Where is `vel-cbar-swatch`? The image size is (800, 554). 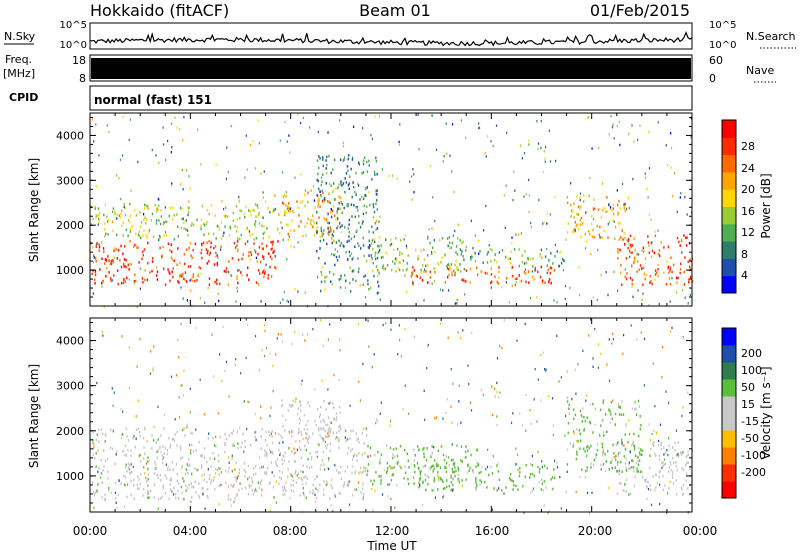 vel-cbar-swatch is located at coordinates (729, 473).